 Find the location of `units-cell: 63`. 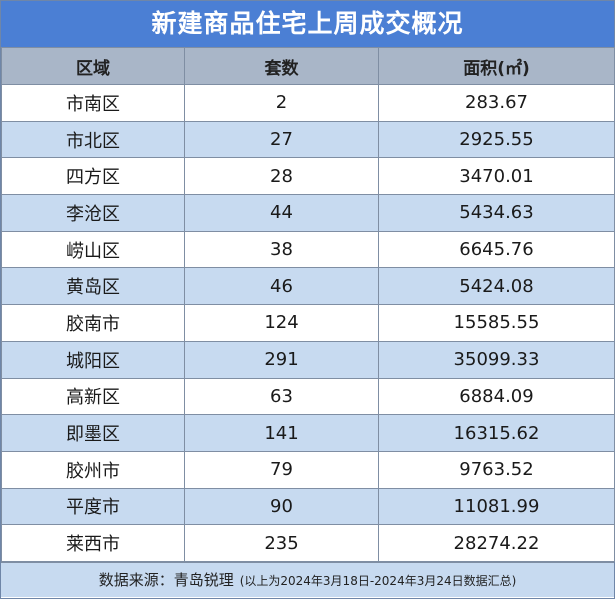

units-cell: 63 is located at coordinates (281, 396).